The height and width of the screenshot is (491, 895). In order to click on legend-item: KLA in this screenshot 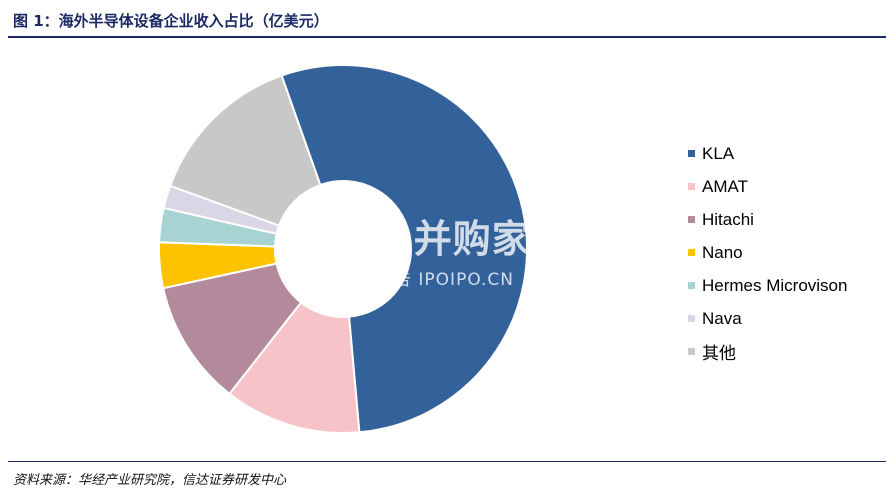, I will do `click(767, 153)`.